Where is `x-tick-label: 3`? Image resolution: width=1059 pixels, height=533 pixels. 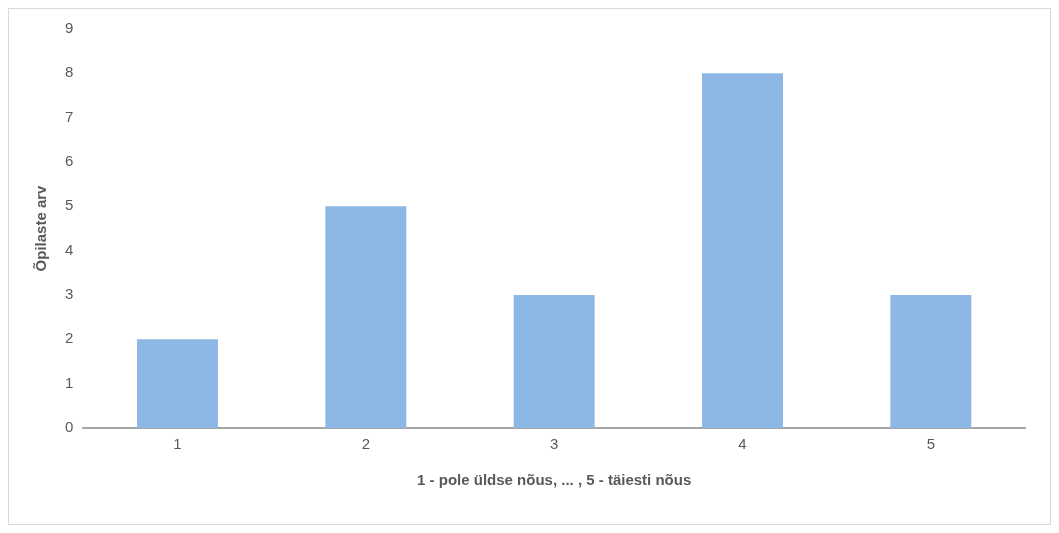
x-tick-label: 3 is located at coordinates (554, 444).